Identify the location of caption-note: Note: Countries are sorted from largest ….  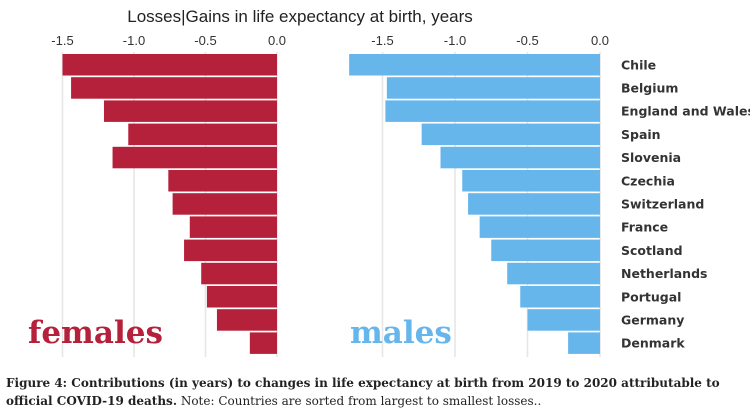
(359, 401).